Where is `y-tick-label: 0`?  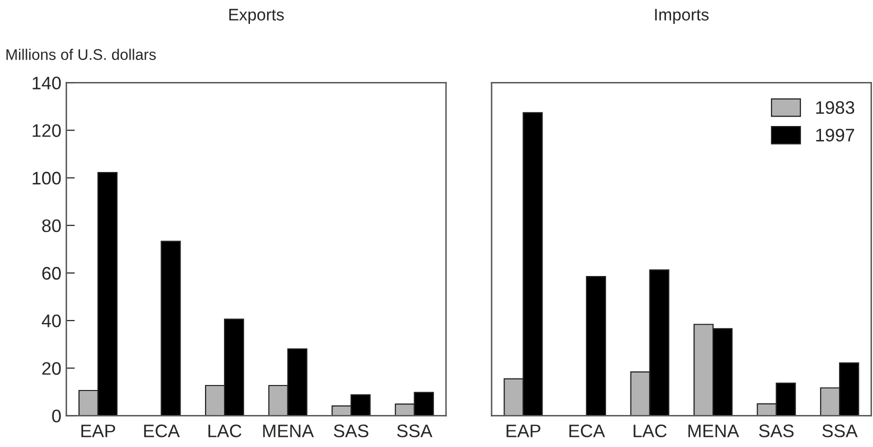
y-tick-label: 0 is located at coordinates (56, 416).